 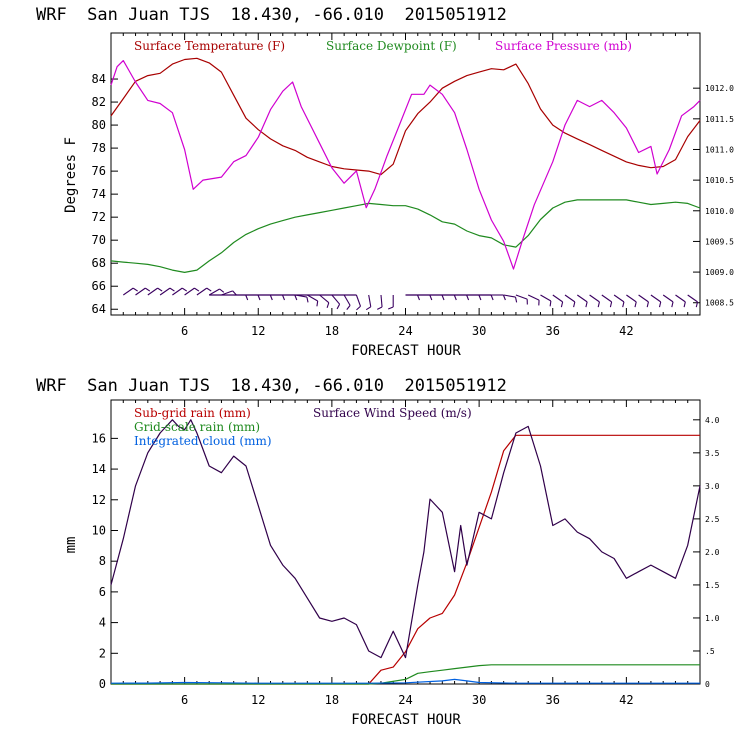 What do you see at coordinates (479, 331) in the screenshot?
I see `x-tick-label: 30` at bounding box center [479, 331].